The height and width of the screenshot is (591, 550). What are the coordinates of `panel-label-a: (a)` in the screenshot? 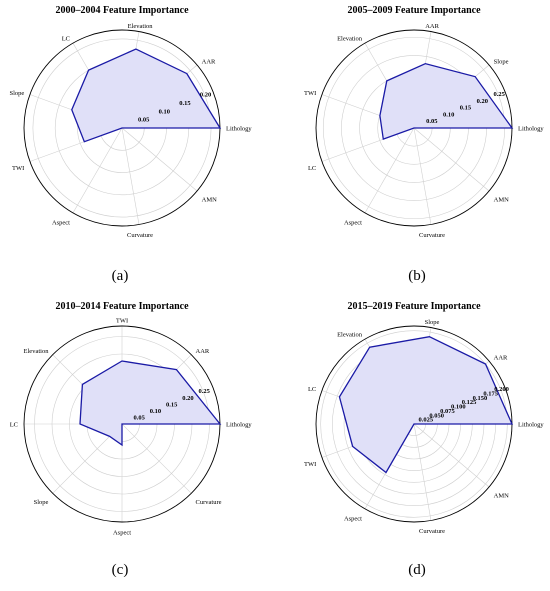 It's located at (120, 276).